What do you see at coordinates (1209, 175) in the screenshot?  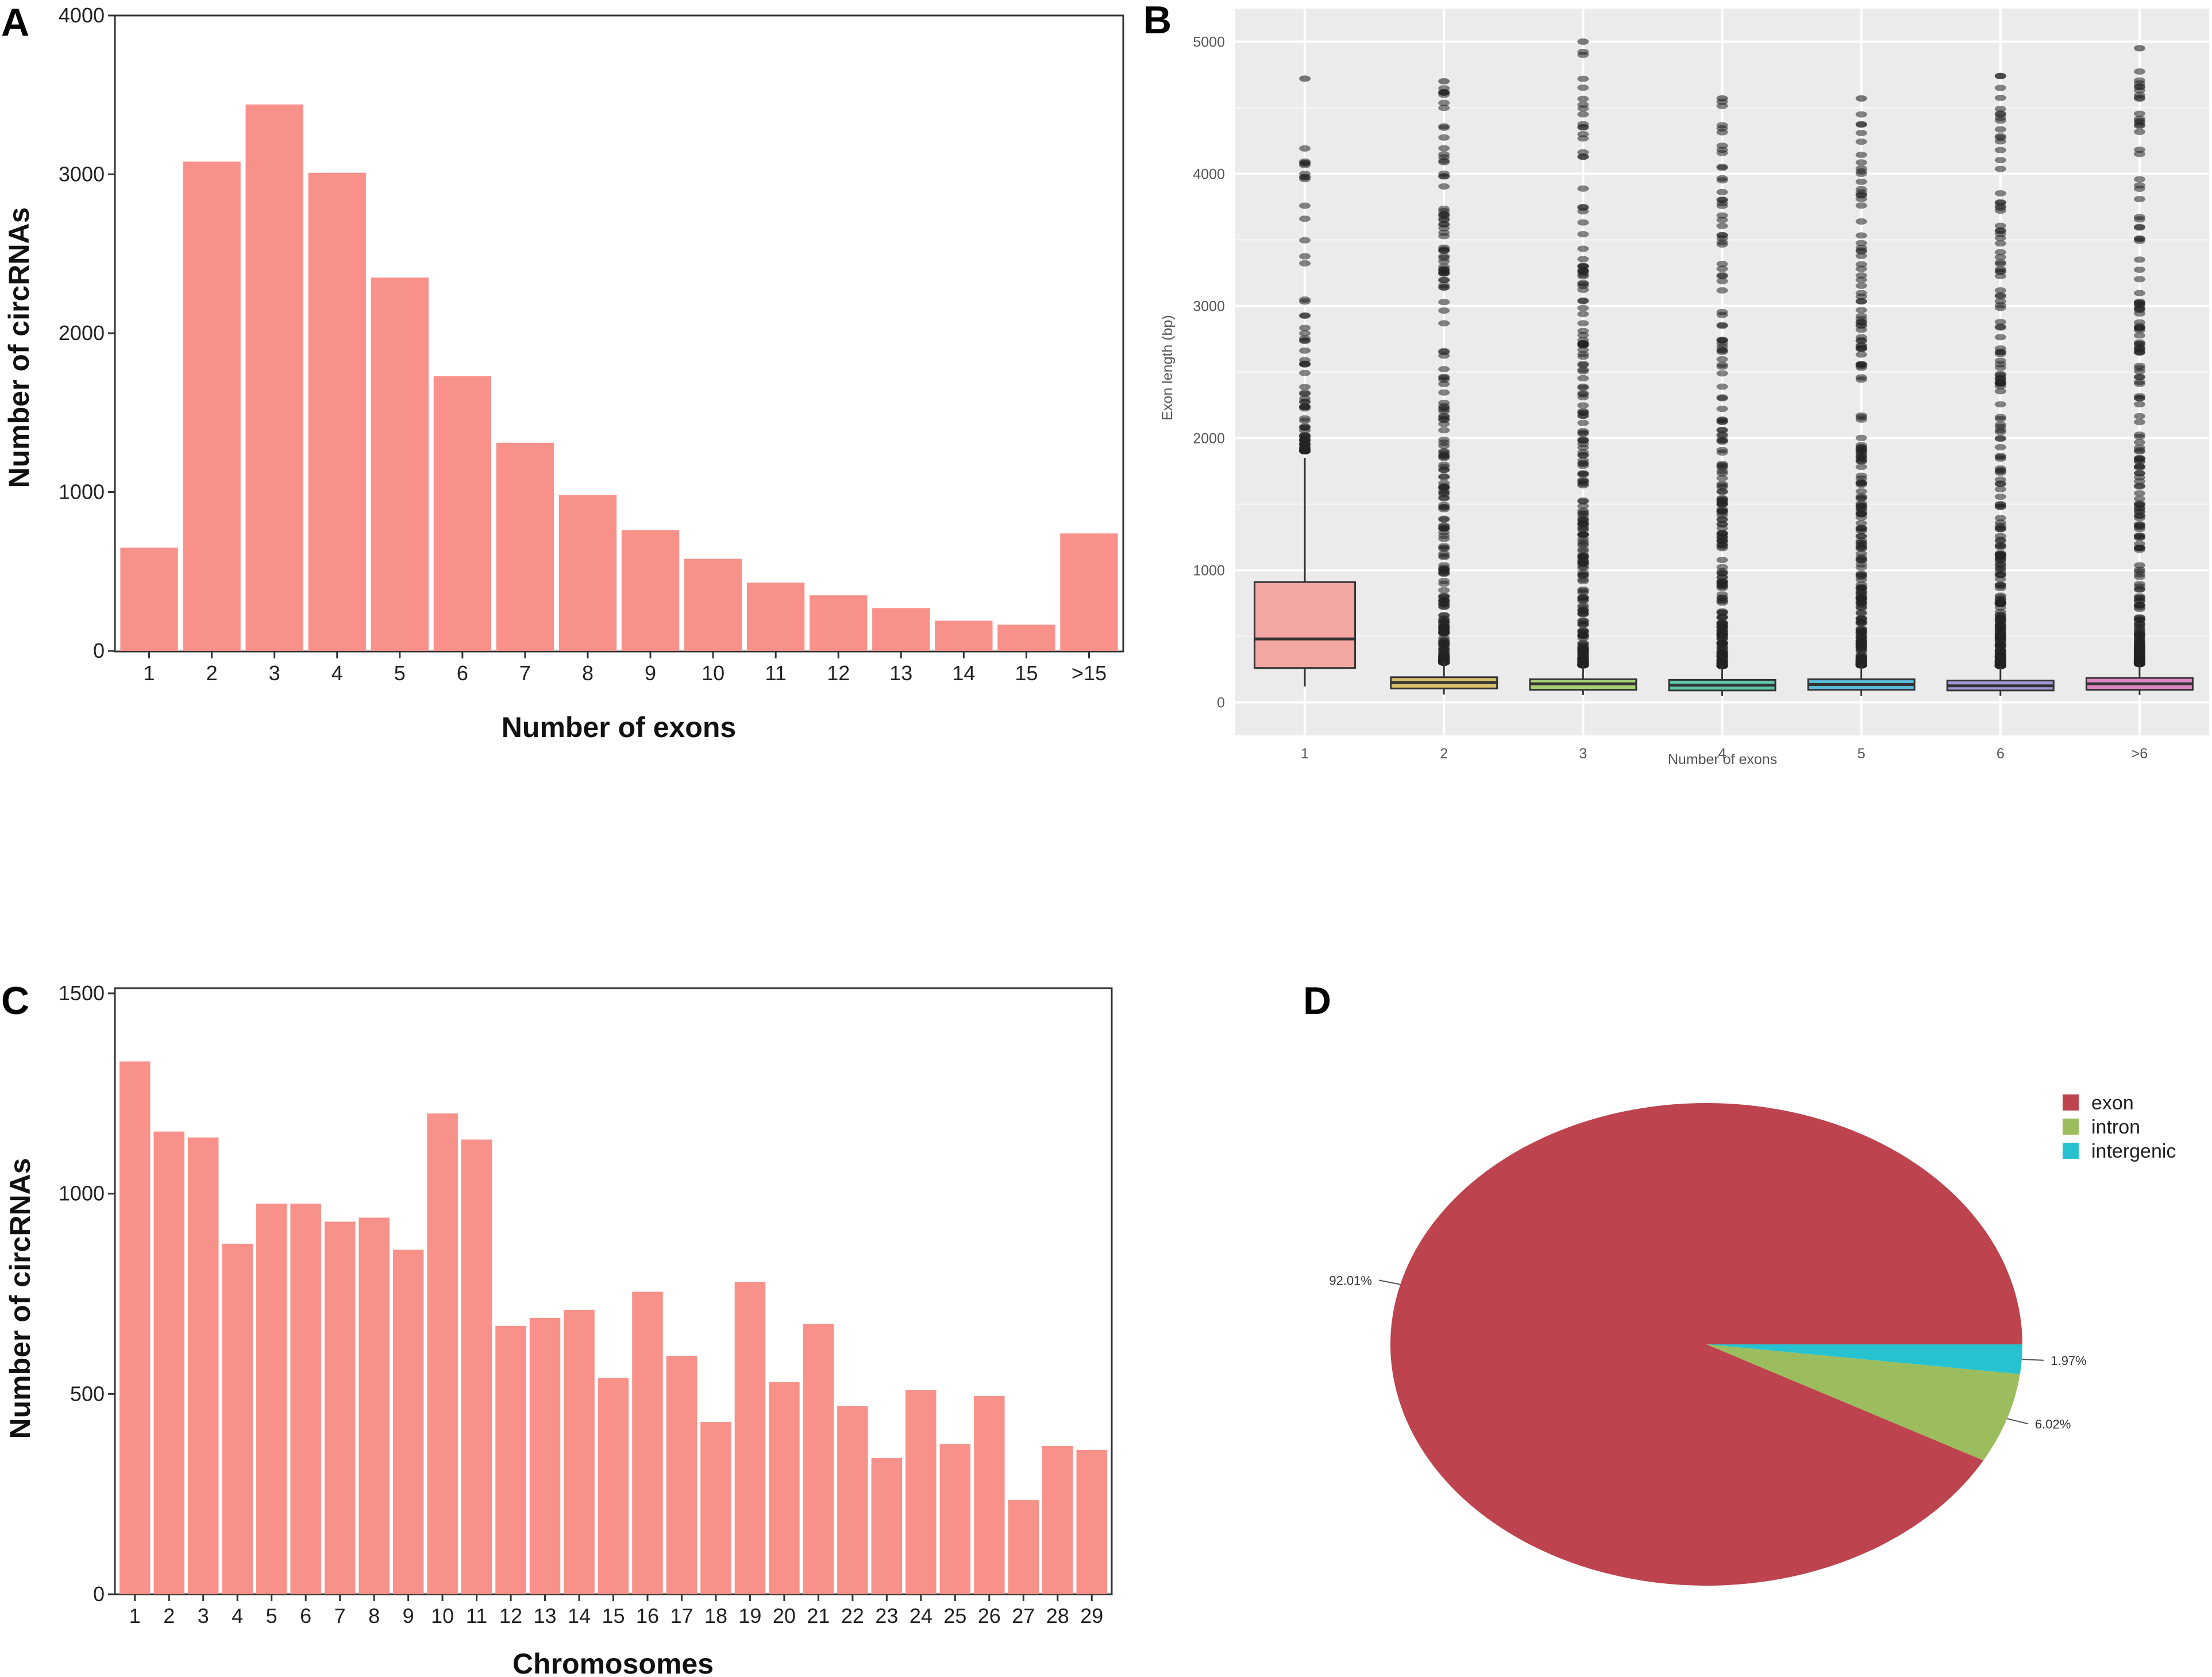 I see `panel-b-y-tick-label: 4000` at bounding box center [1209, 175].